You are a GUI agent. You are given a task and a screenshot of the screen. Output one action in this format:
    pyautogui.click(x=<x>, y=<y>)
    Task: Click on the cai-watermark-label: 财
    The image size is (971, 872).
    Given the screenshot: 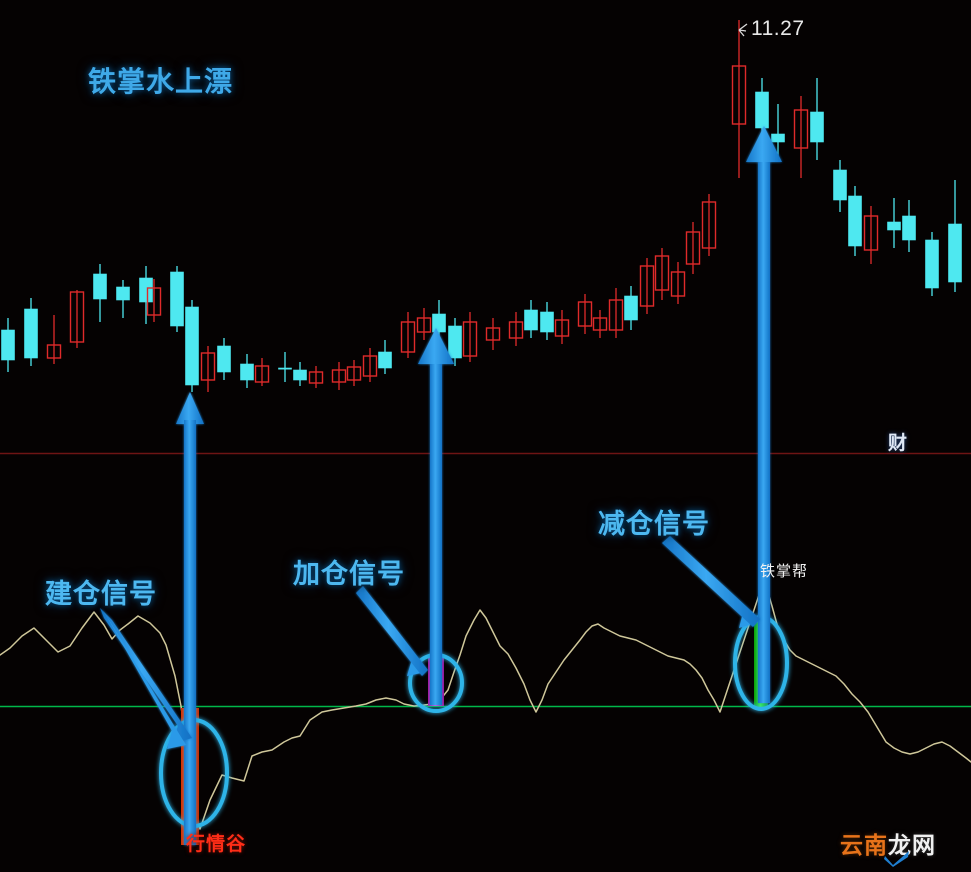 What is the action you would take?
    pyautogui.click(x=898, y=443)
    